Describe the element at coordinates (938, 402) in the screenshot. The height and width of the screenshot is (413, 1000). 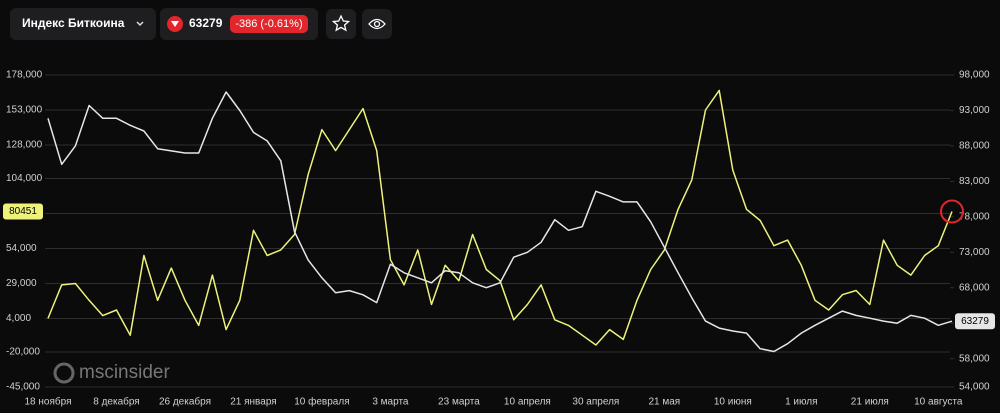
I see `x-tick-label: 10 августа` at that location.